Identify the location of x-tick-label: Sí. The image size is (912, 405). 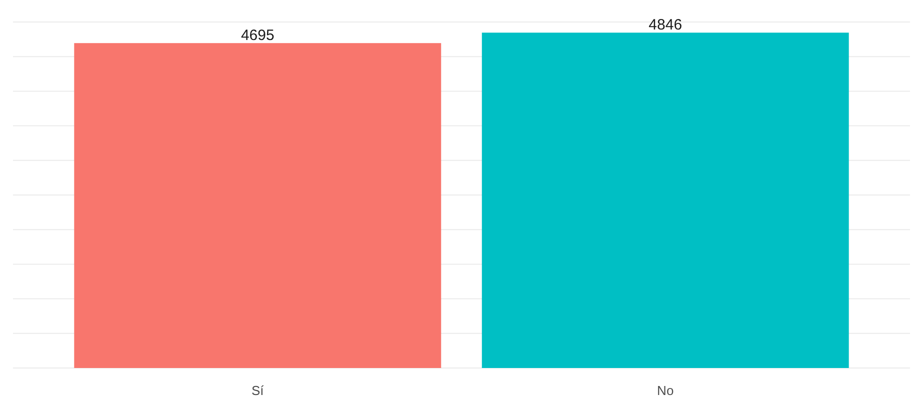
(257, 390).